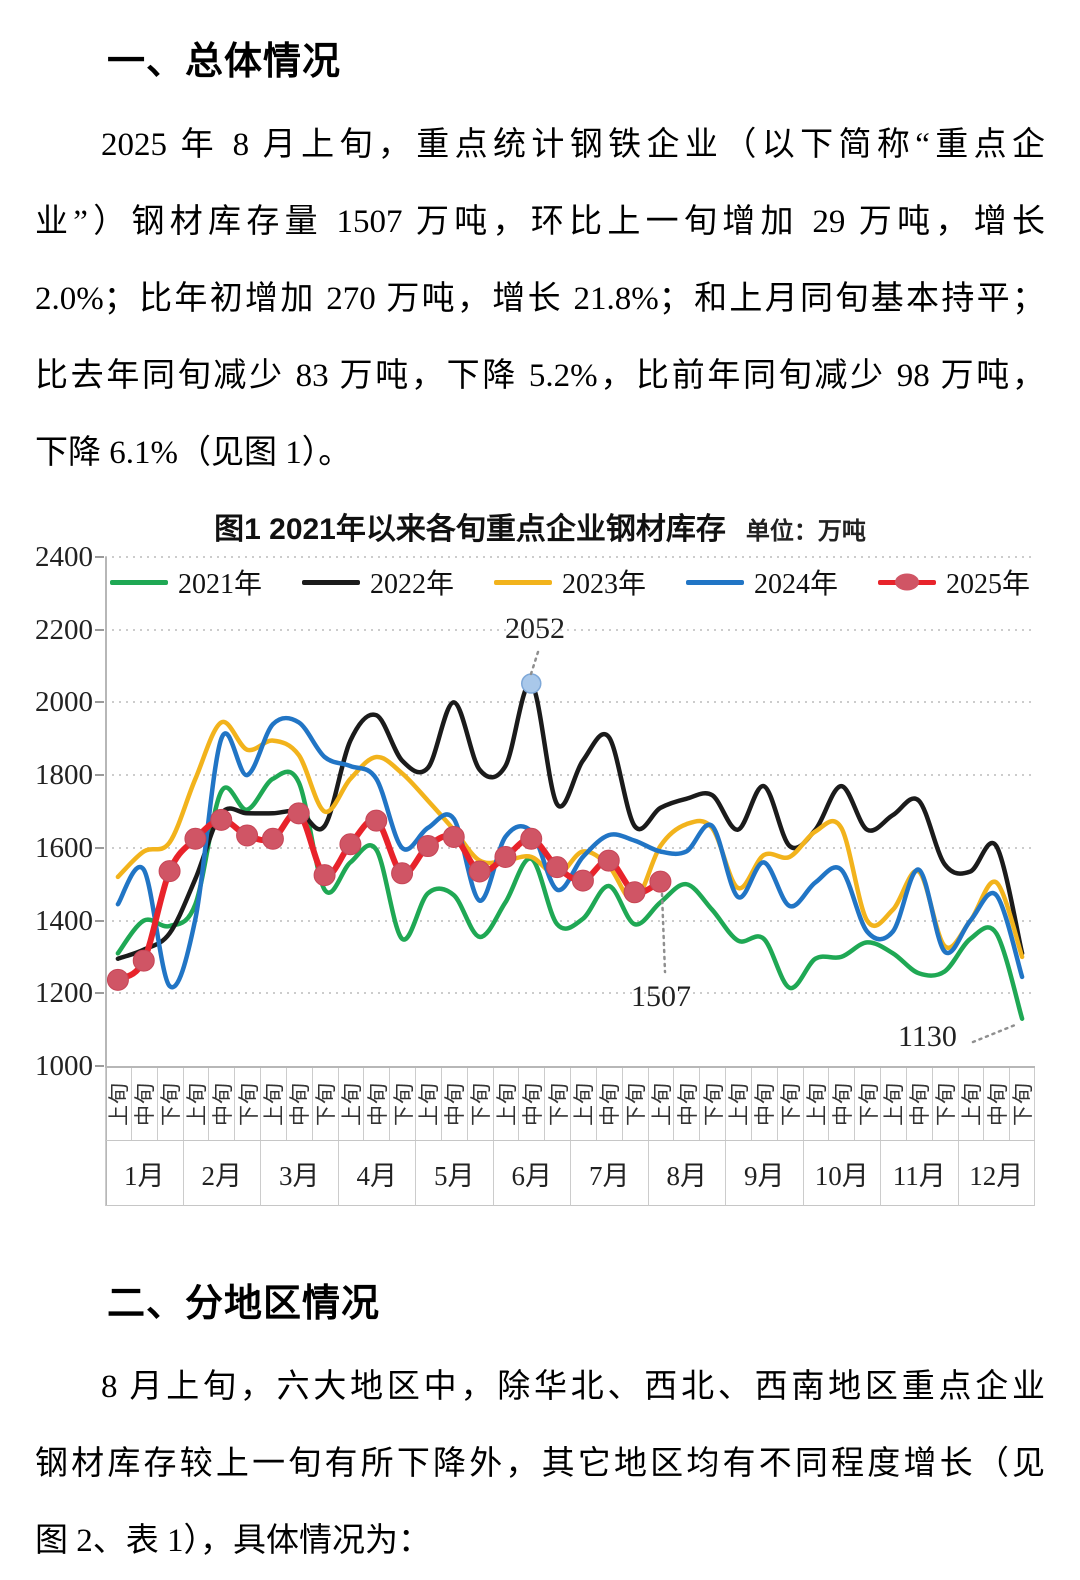 The height and width of the screenshot is (1580, 1080). What do you see at coordinates (841, 1173) in the screenshot?
I see `x-month-label: 10月` at bounding box center [841, 1173].